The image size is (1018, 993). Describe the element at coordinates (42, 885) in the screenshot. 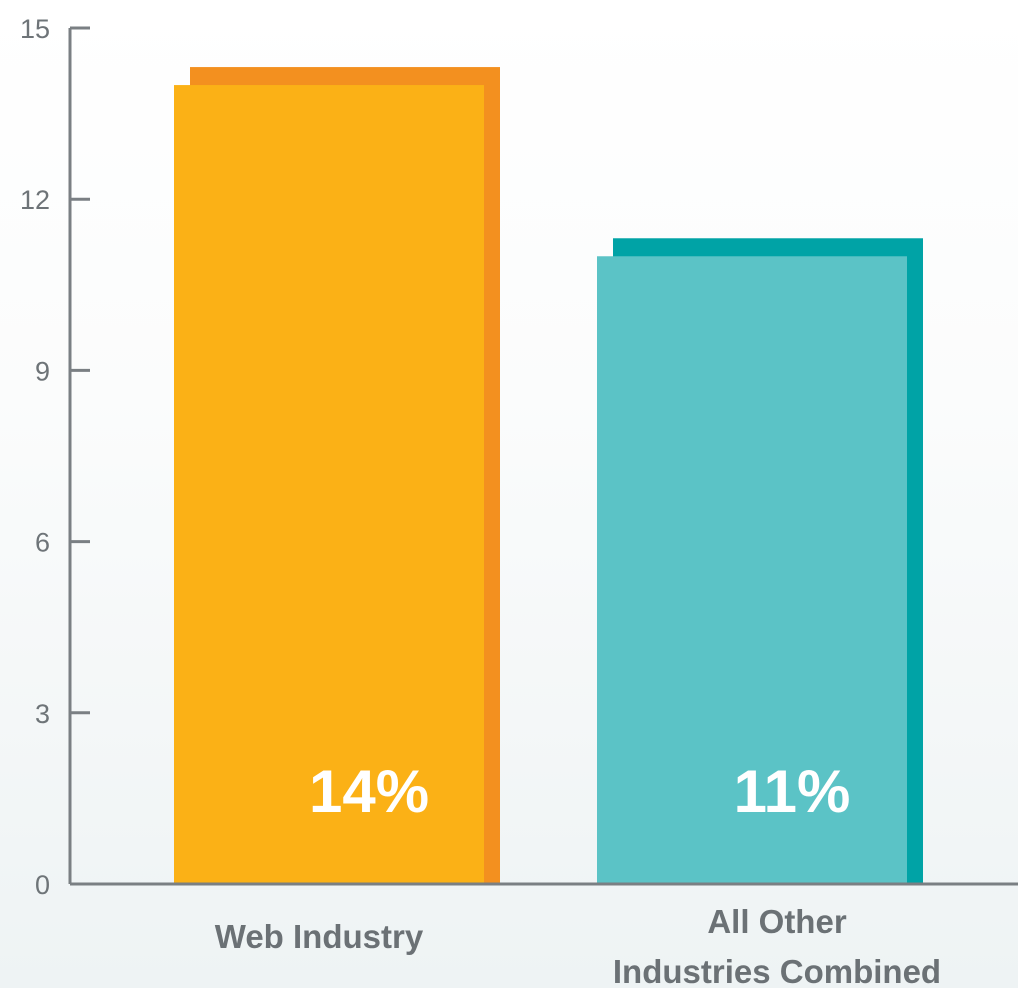

I see `y-tick-label-0: 0` at that location.